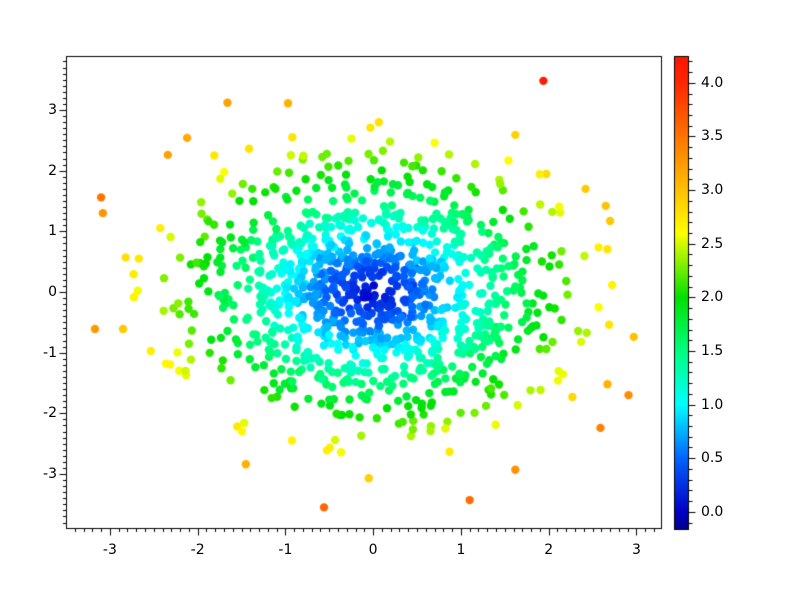 The width and height of the screenshot is (800, 600). Describe the element at coordinates (109, 550) in the screenshot. I see `x-tick-label: -3` at that location.